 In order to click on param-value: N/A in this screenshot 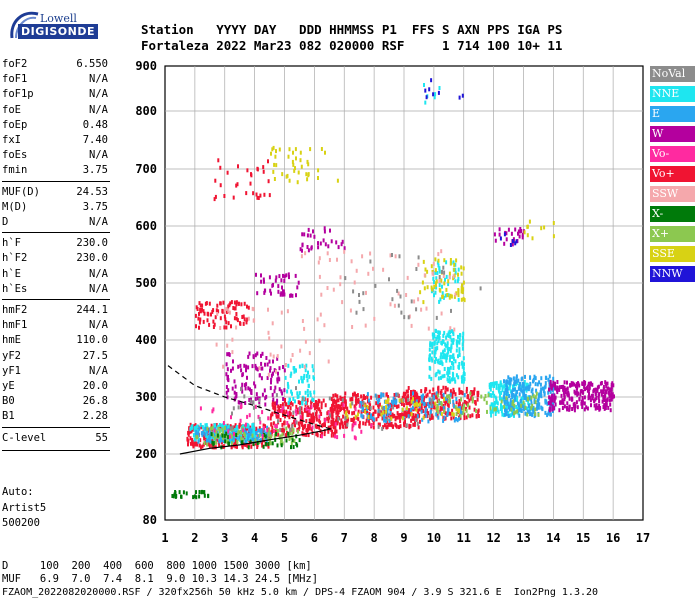, I will do `click(98, 94)`.